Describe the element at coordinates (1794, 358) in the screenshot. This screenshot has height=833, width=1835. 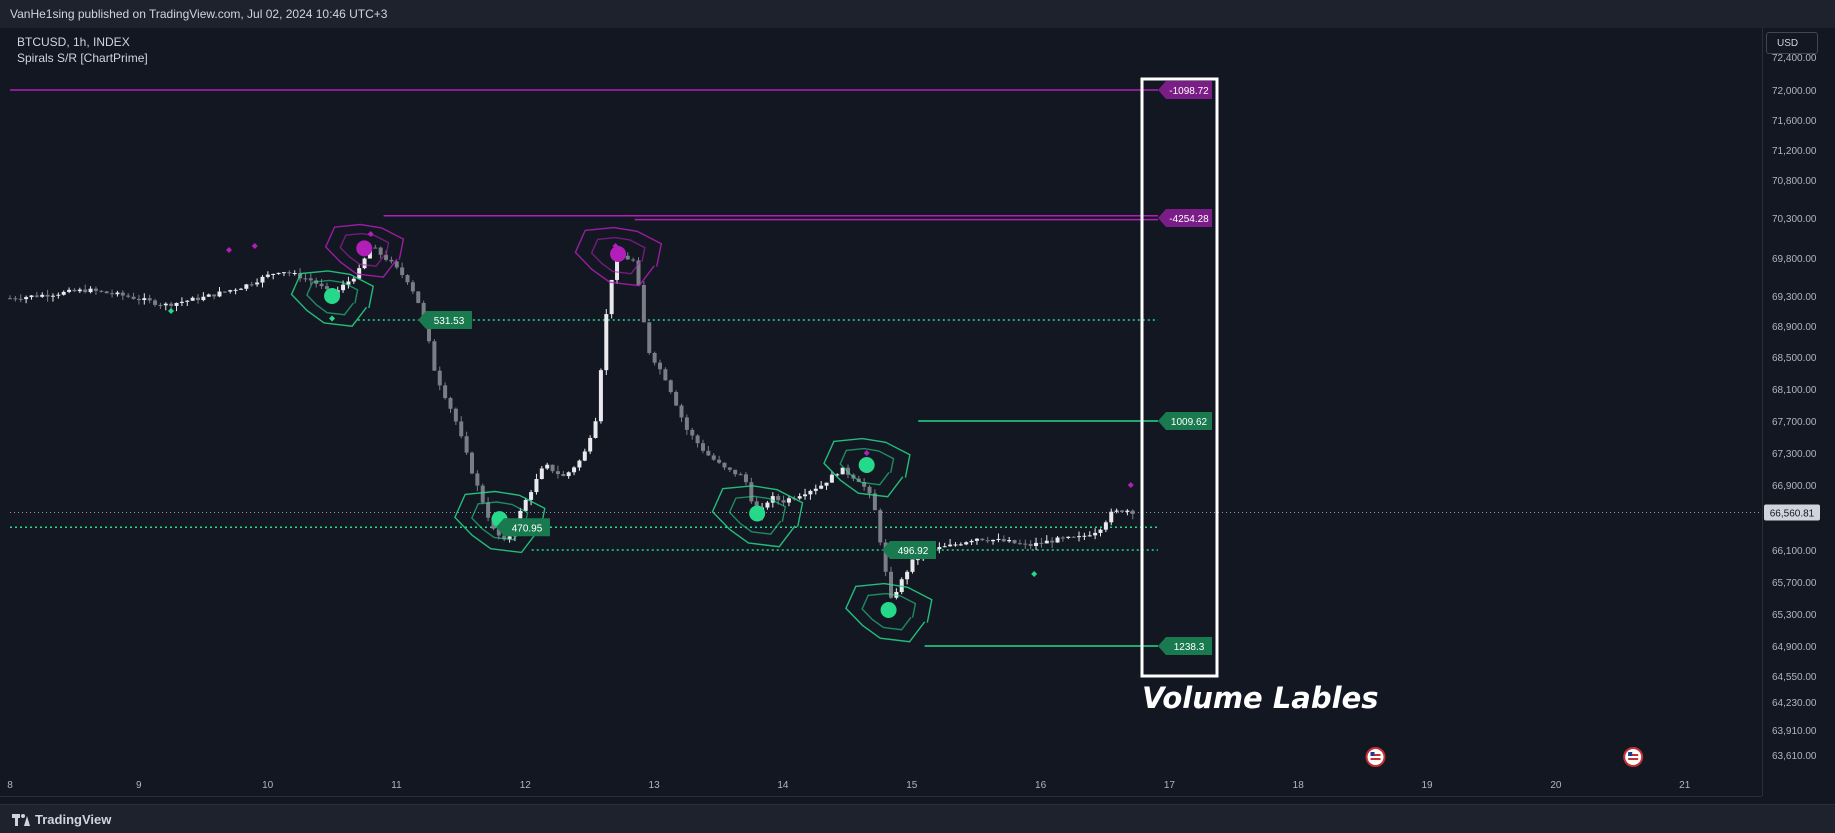
I see `price-tick-label: 68,500.00` at that location.